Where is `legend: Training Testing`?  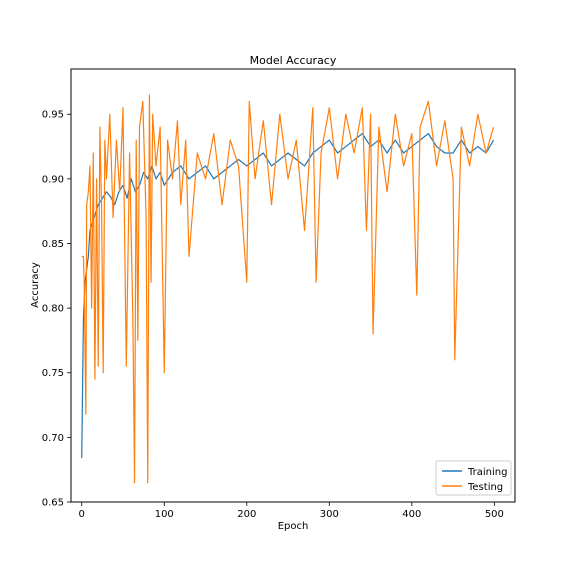 legend: Training Testing is located at coordinates (473, 478).